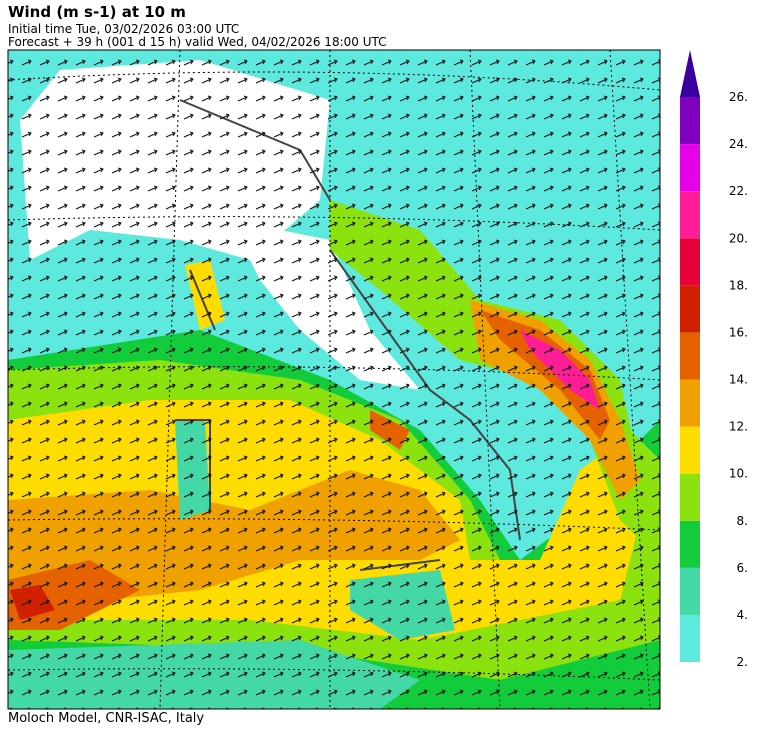  What do you see at coordinates (738, 427) in the screenshot?
I see `colorbar-label: 12.` at bounding box center [738, 427].